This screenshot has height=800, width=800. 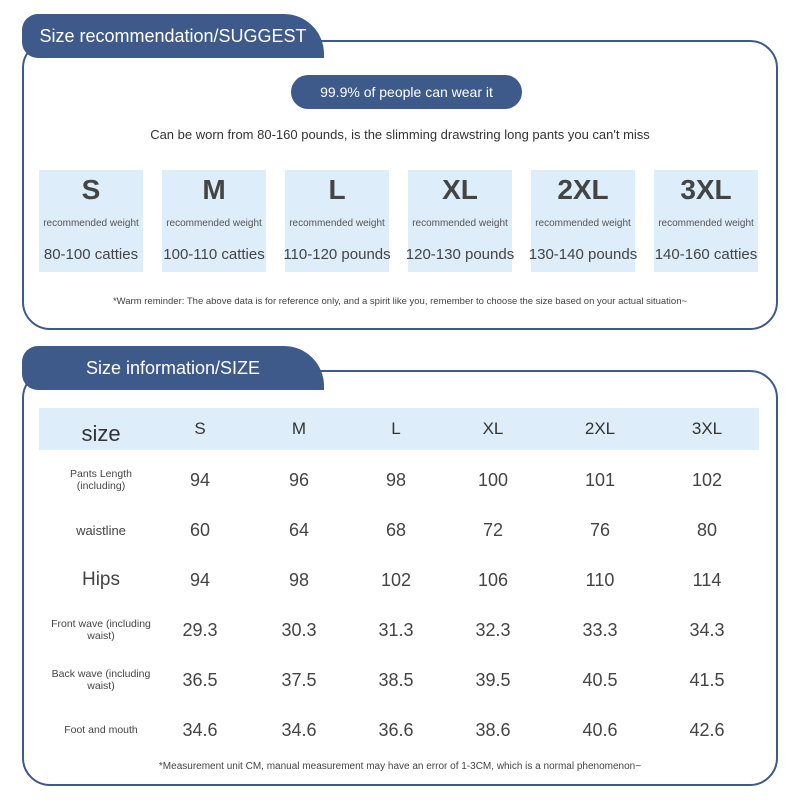 What do you see at coordinates (299, 428) in the screenshot?
I see `header-cell: M` at bounding box center [299, 428].